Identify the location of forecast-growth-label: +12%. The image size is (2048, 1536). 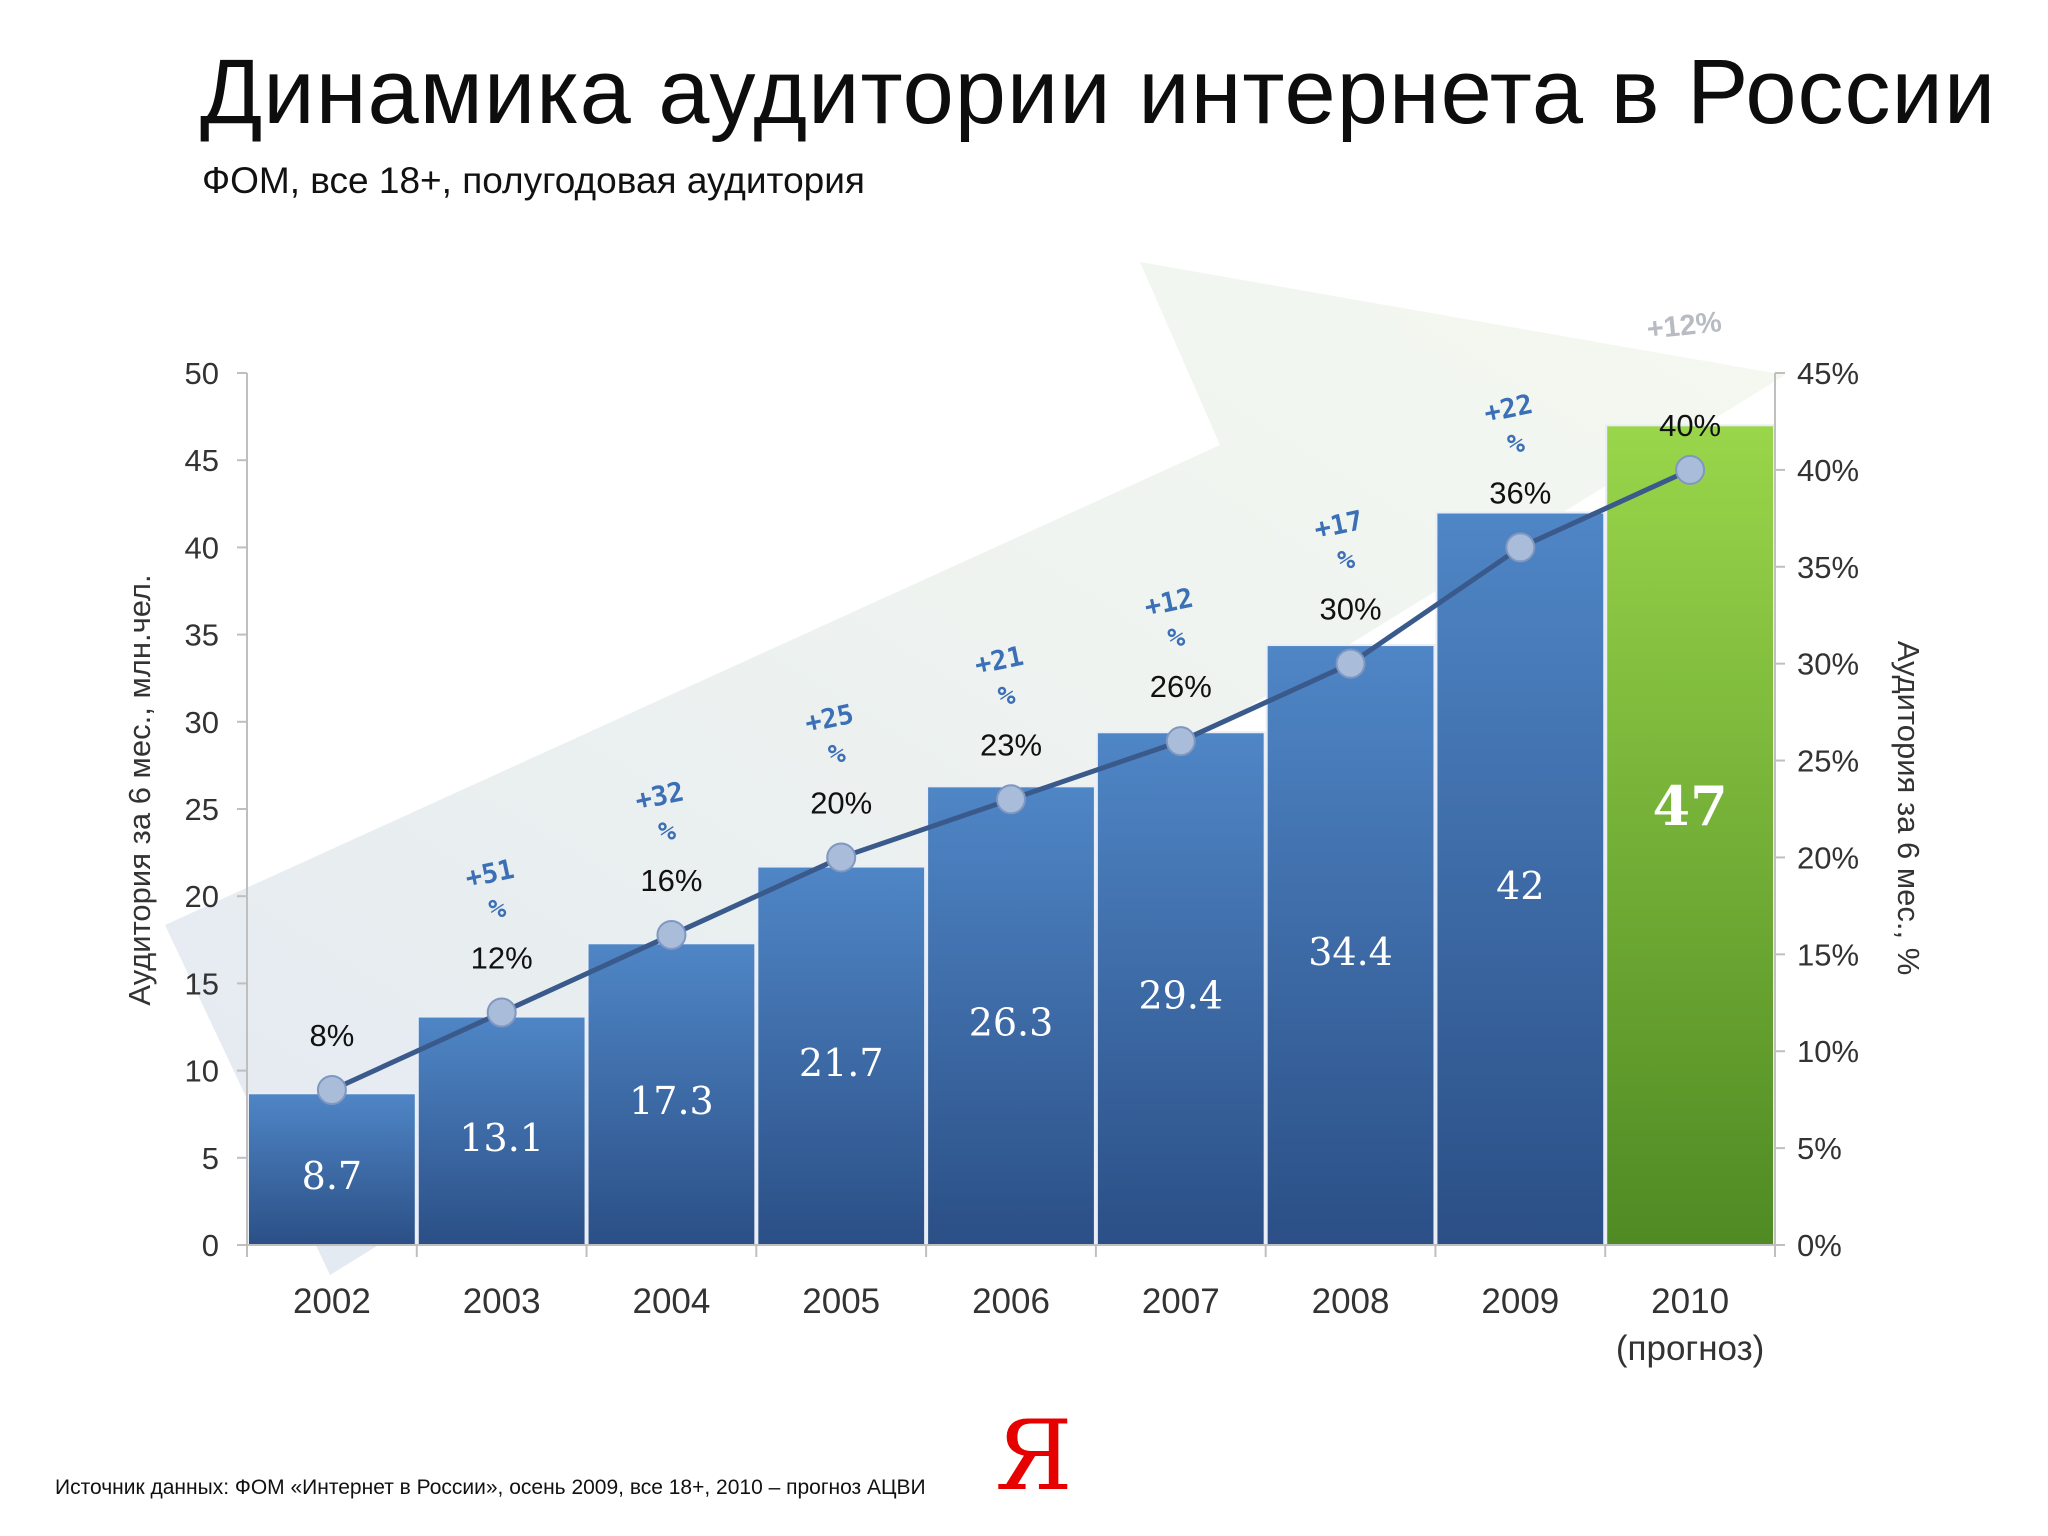
(1684, 326).